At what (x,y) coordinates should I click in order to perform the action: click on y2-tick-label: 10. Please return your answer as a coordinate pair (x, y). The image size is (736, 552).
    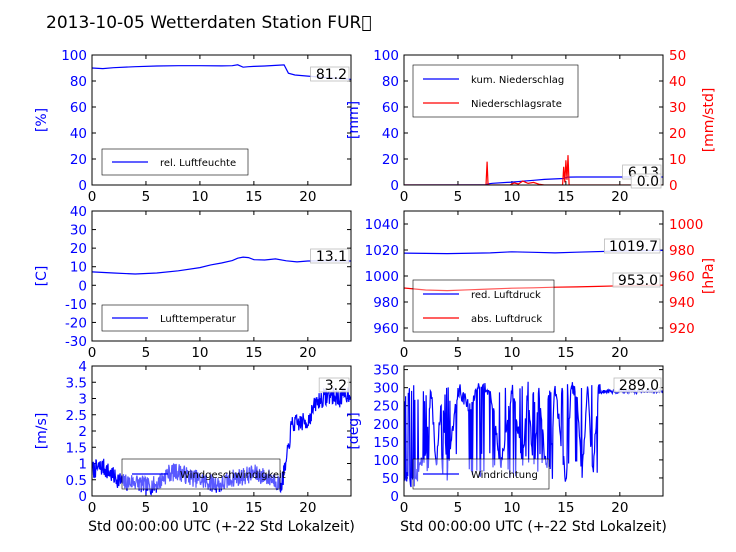
    Looking at the image, I should click on (677, 160).